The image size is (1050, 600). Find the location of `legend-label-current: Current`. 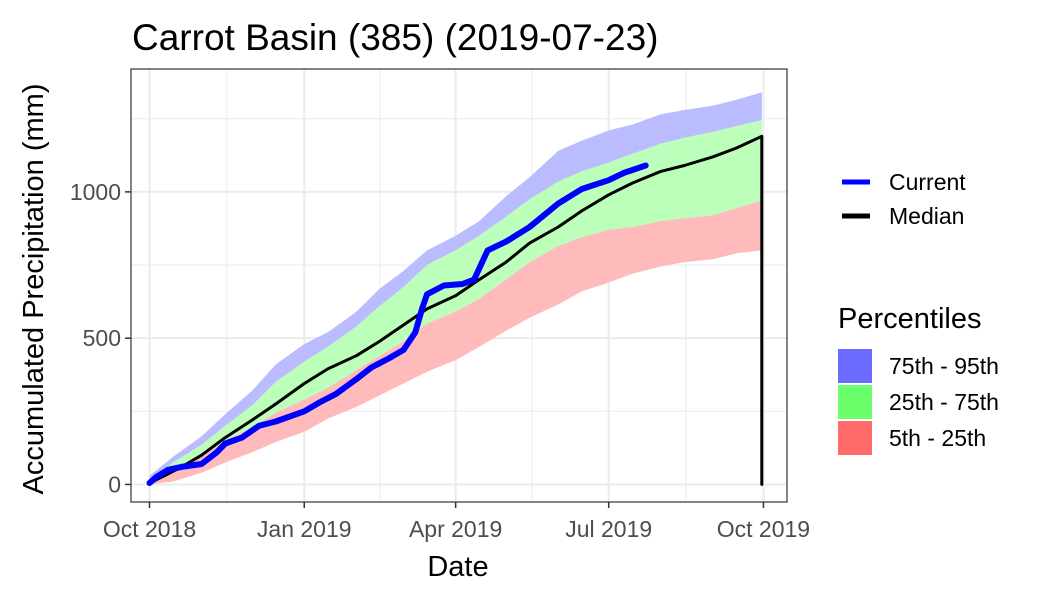

legend-label-current: Current is located at coordinates (927, 182).